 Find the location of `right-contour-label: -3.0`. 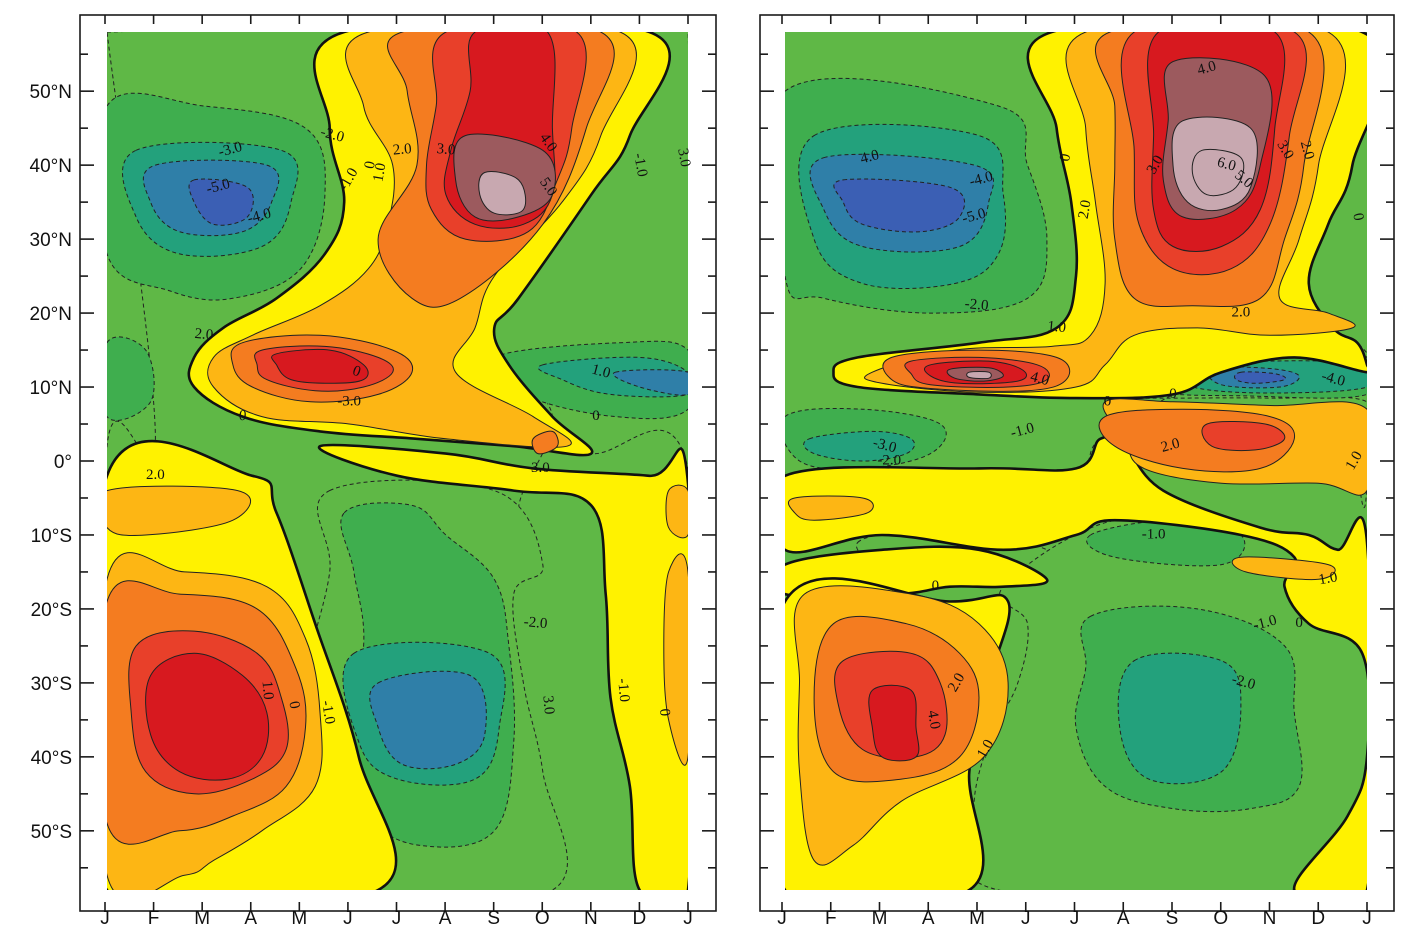

right-contour-label: -3.0 is located at coordinates (884, 446).